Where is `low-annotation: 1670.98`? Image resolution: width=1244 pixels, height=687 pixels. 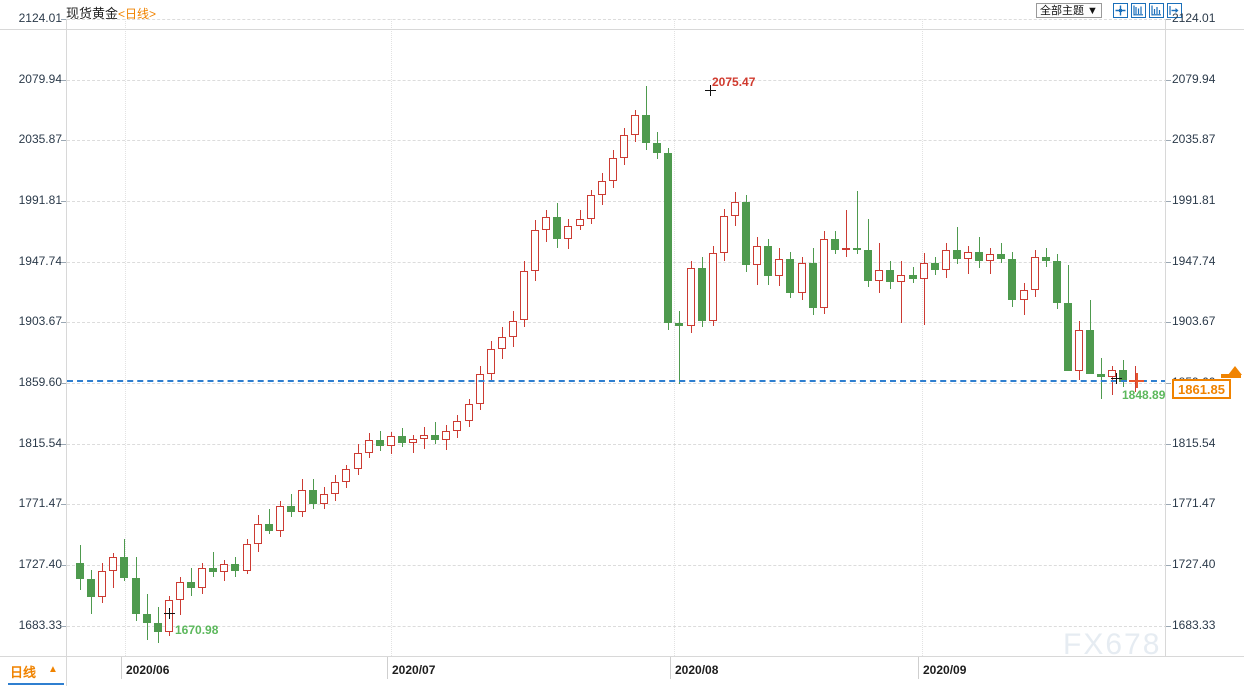 low-annotation: 1670.98 is located at coordinates (197, 630).